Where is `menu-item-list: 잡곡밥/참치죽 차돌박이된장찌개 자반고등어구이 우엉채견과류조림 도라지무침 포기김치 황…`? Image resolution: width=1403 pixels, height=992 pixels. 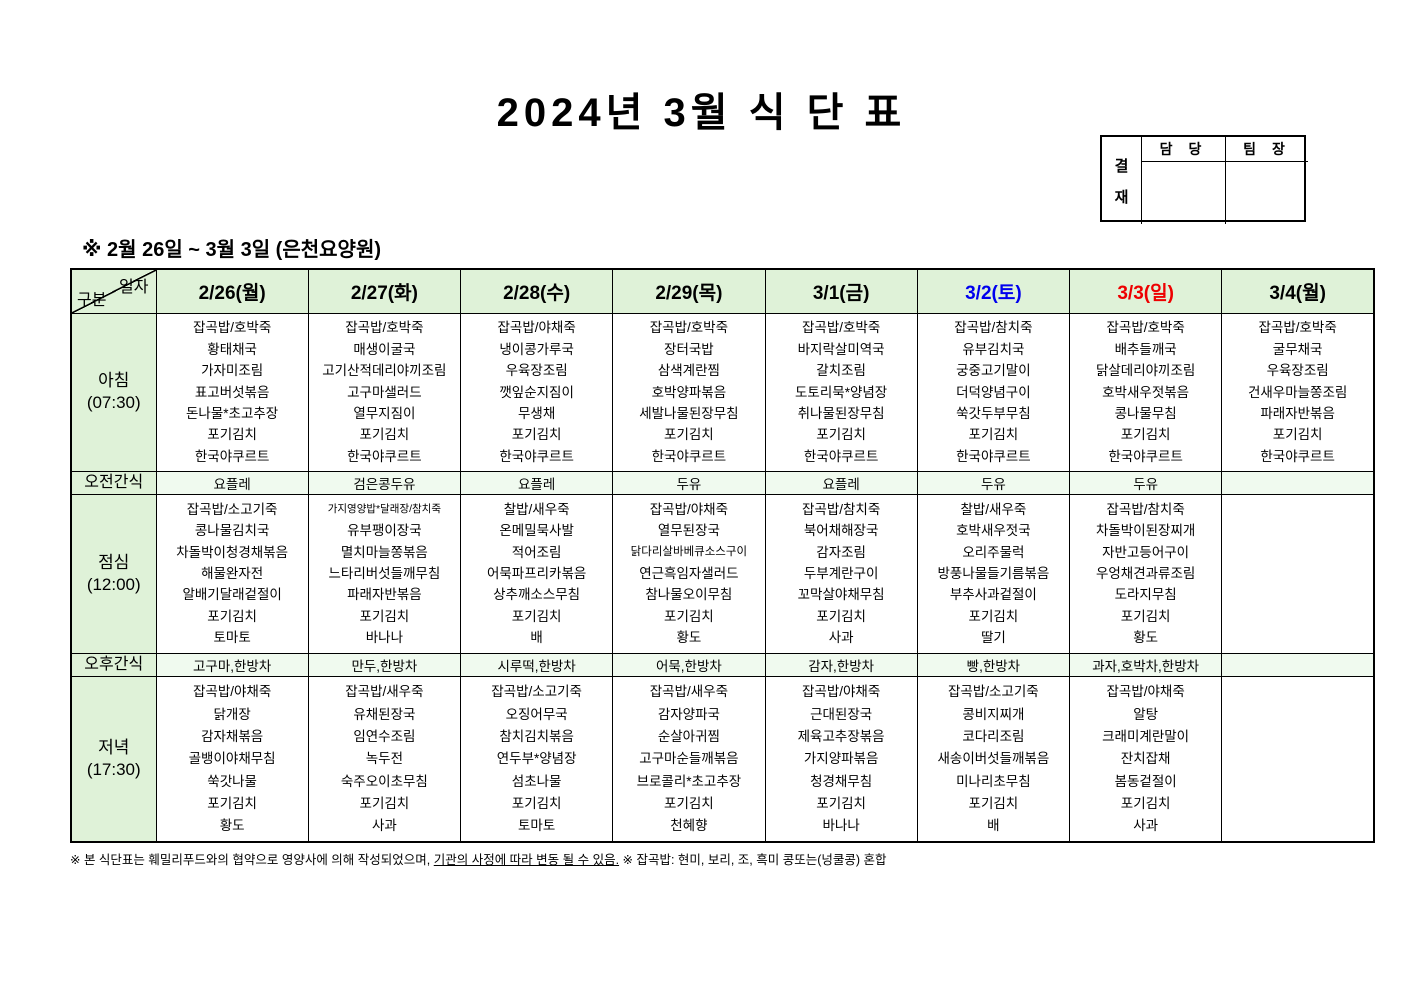
menu-item-list: 잡곡밥/참치죽 차돌박이된장찌개 자반고등어구이 우엉채견과류조림 도라지무침 포기김치 황… is located at coordinates (1145, 574).